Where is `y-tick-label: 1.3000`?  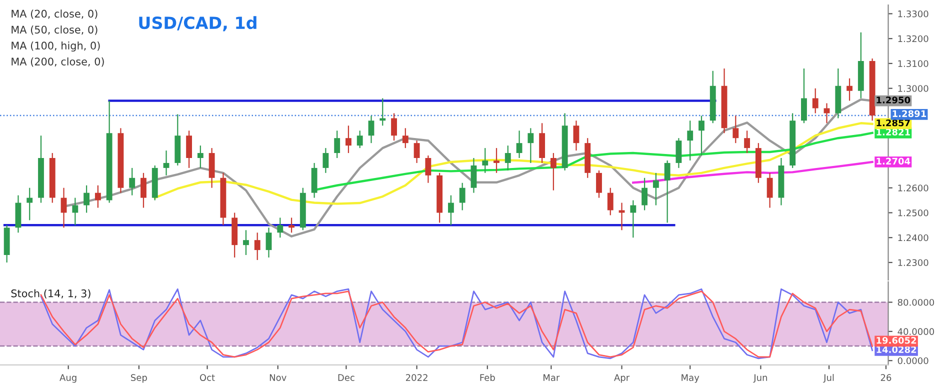 y-tick-label: 1.3000 is located at coordinates (913, 88).